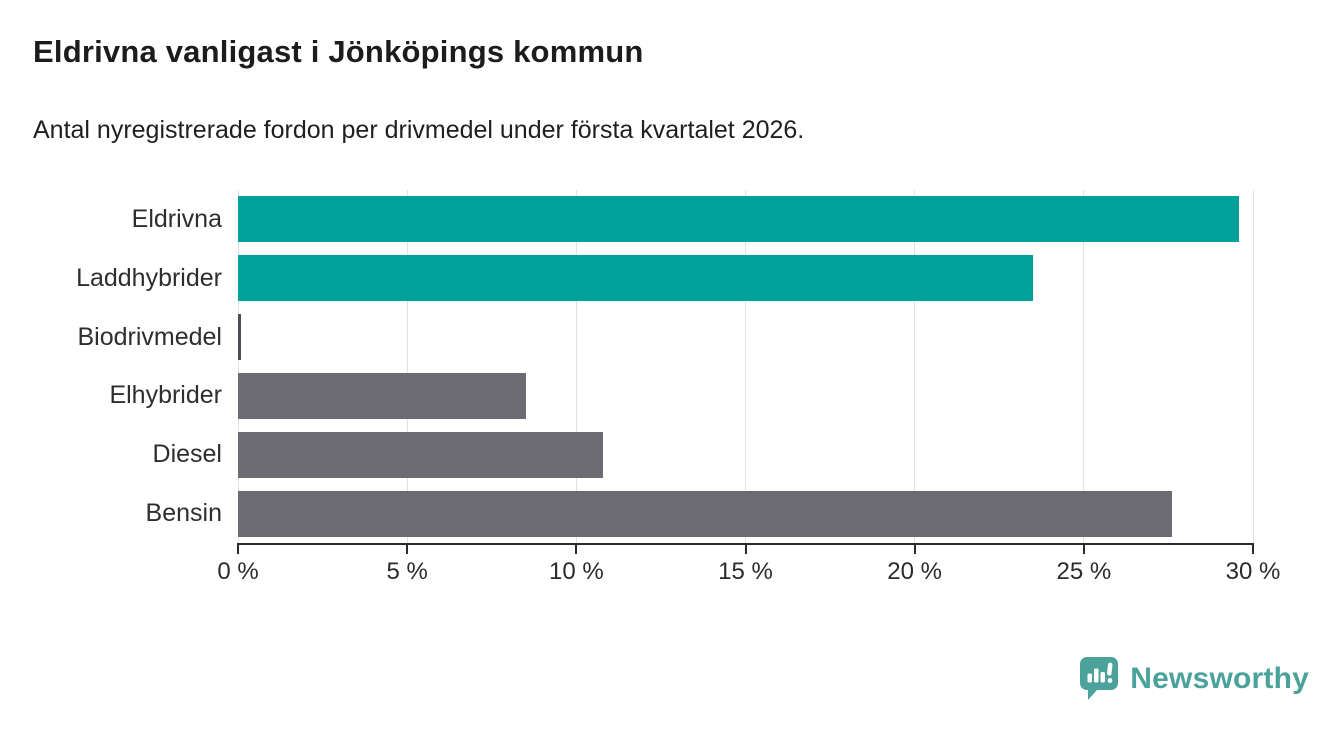 The height and width of the screenshot is (733, 1340). Describe the element at coordinates (187, 454) in the screenshot. I see `category-label-diesel: Diesel` at that location.